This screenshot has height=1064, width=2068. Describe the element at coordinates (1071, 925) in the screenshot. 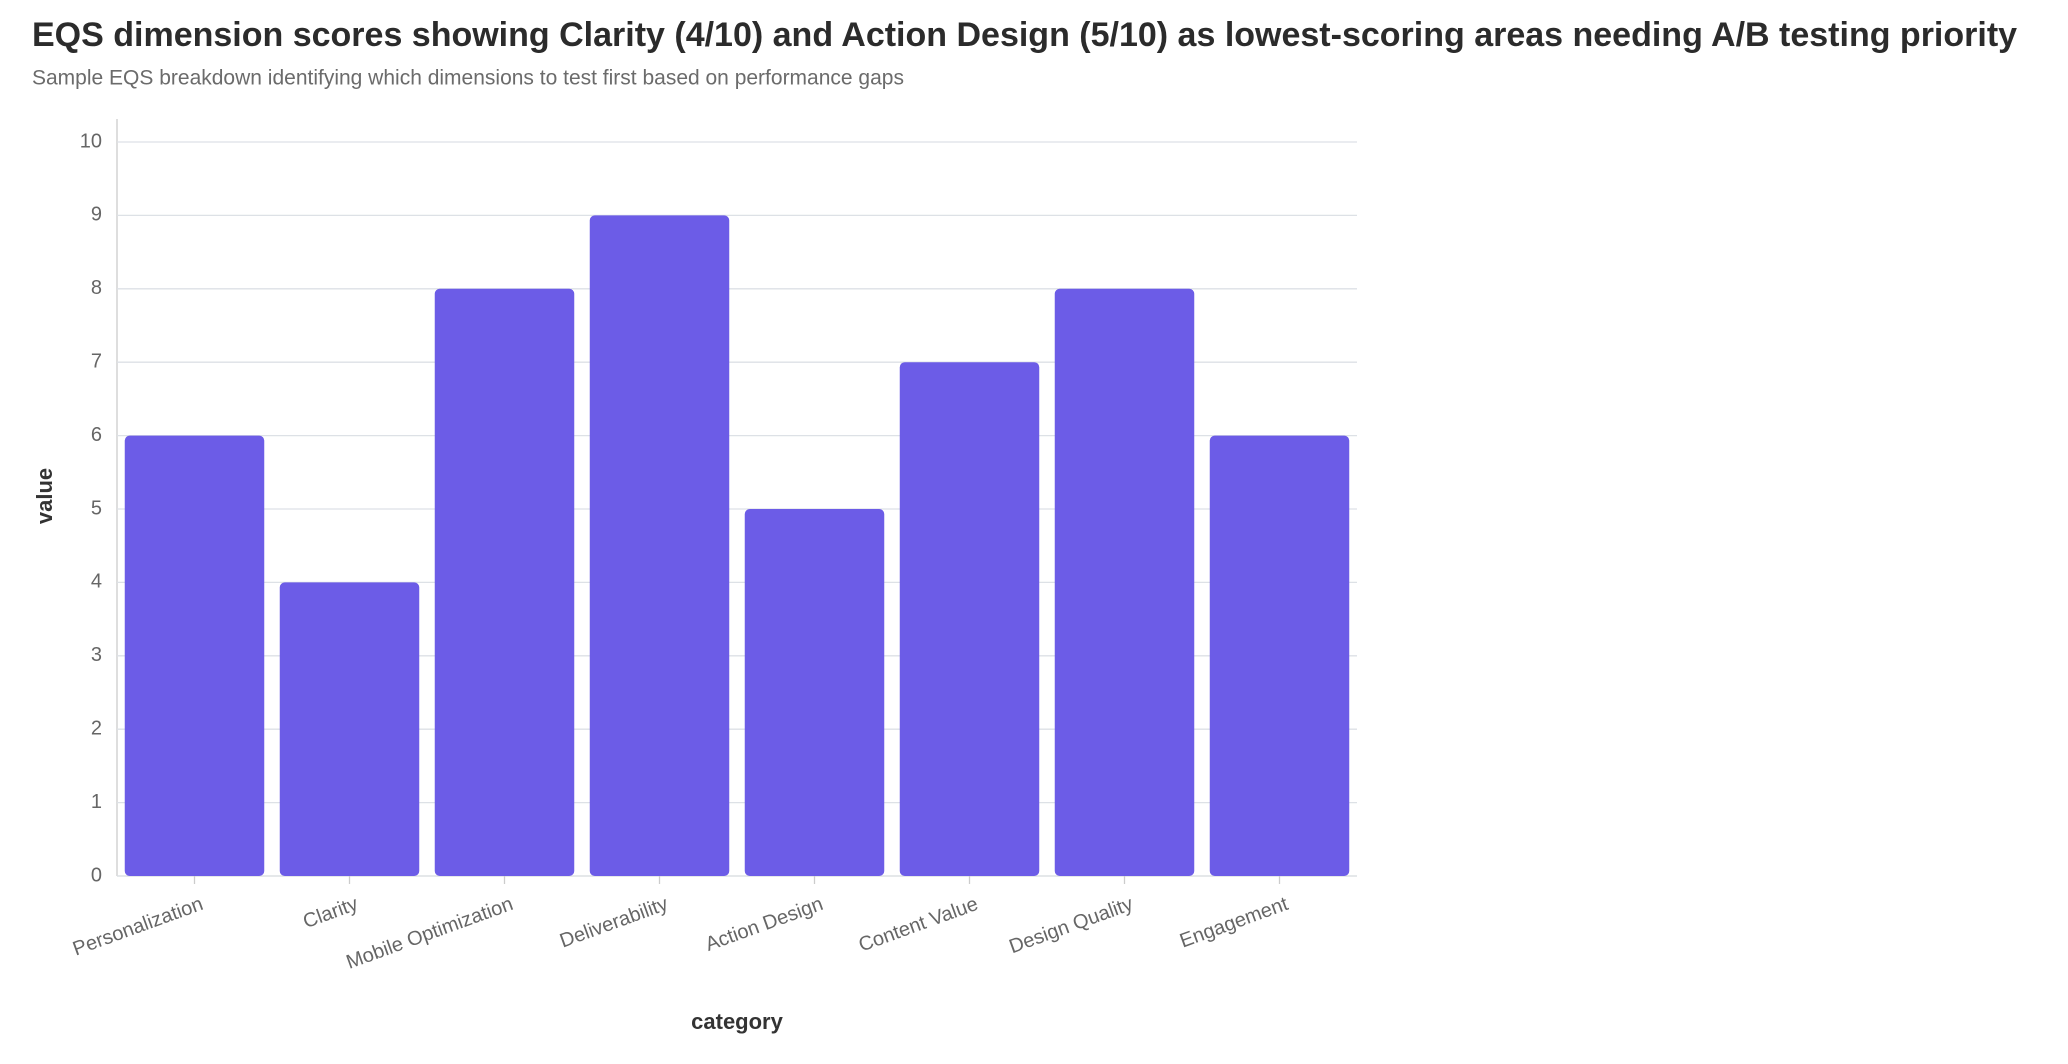

I see `x-tick-label: Design Quality` at that location.